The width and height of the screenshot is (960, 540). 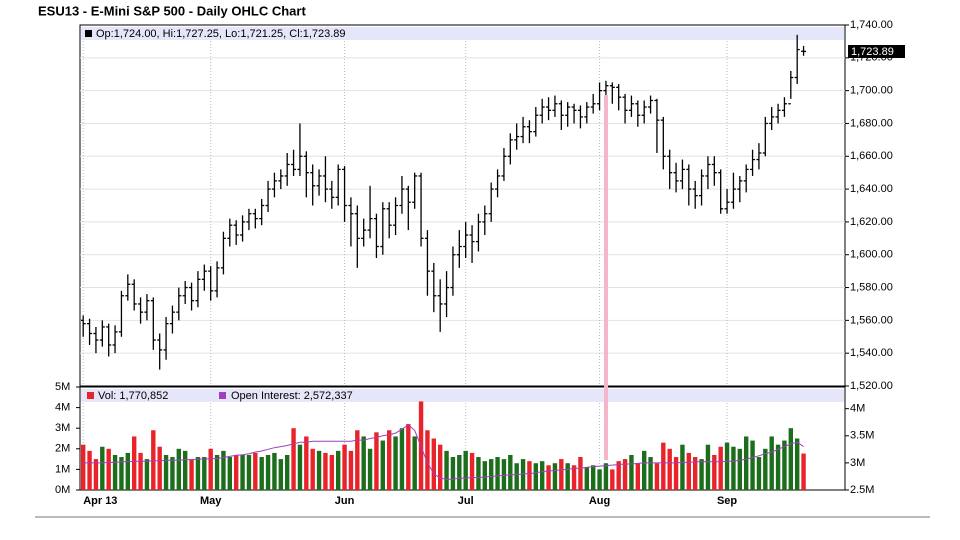 What do you see at coordinates (871, 156) in the screenshot?
I see `y-tick-label: 1,660.00` at bounding box center [871, 156].